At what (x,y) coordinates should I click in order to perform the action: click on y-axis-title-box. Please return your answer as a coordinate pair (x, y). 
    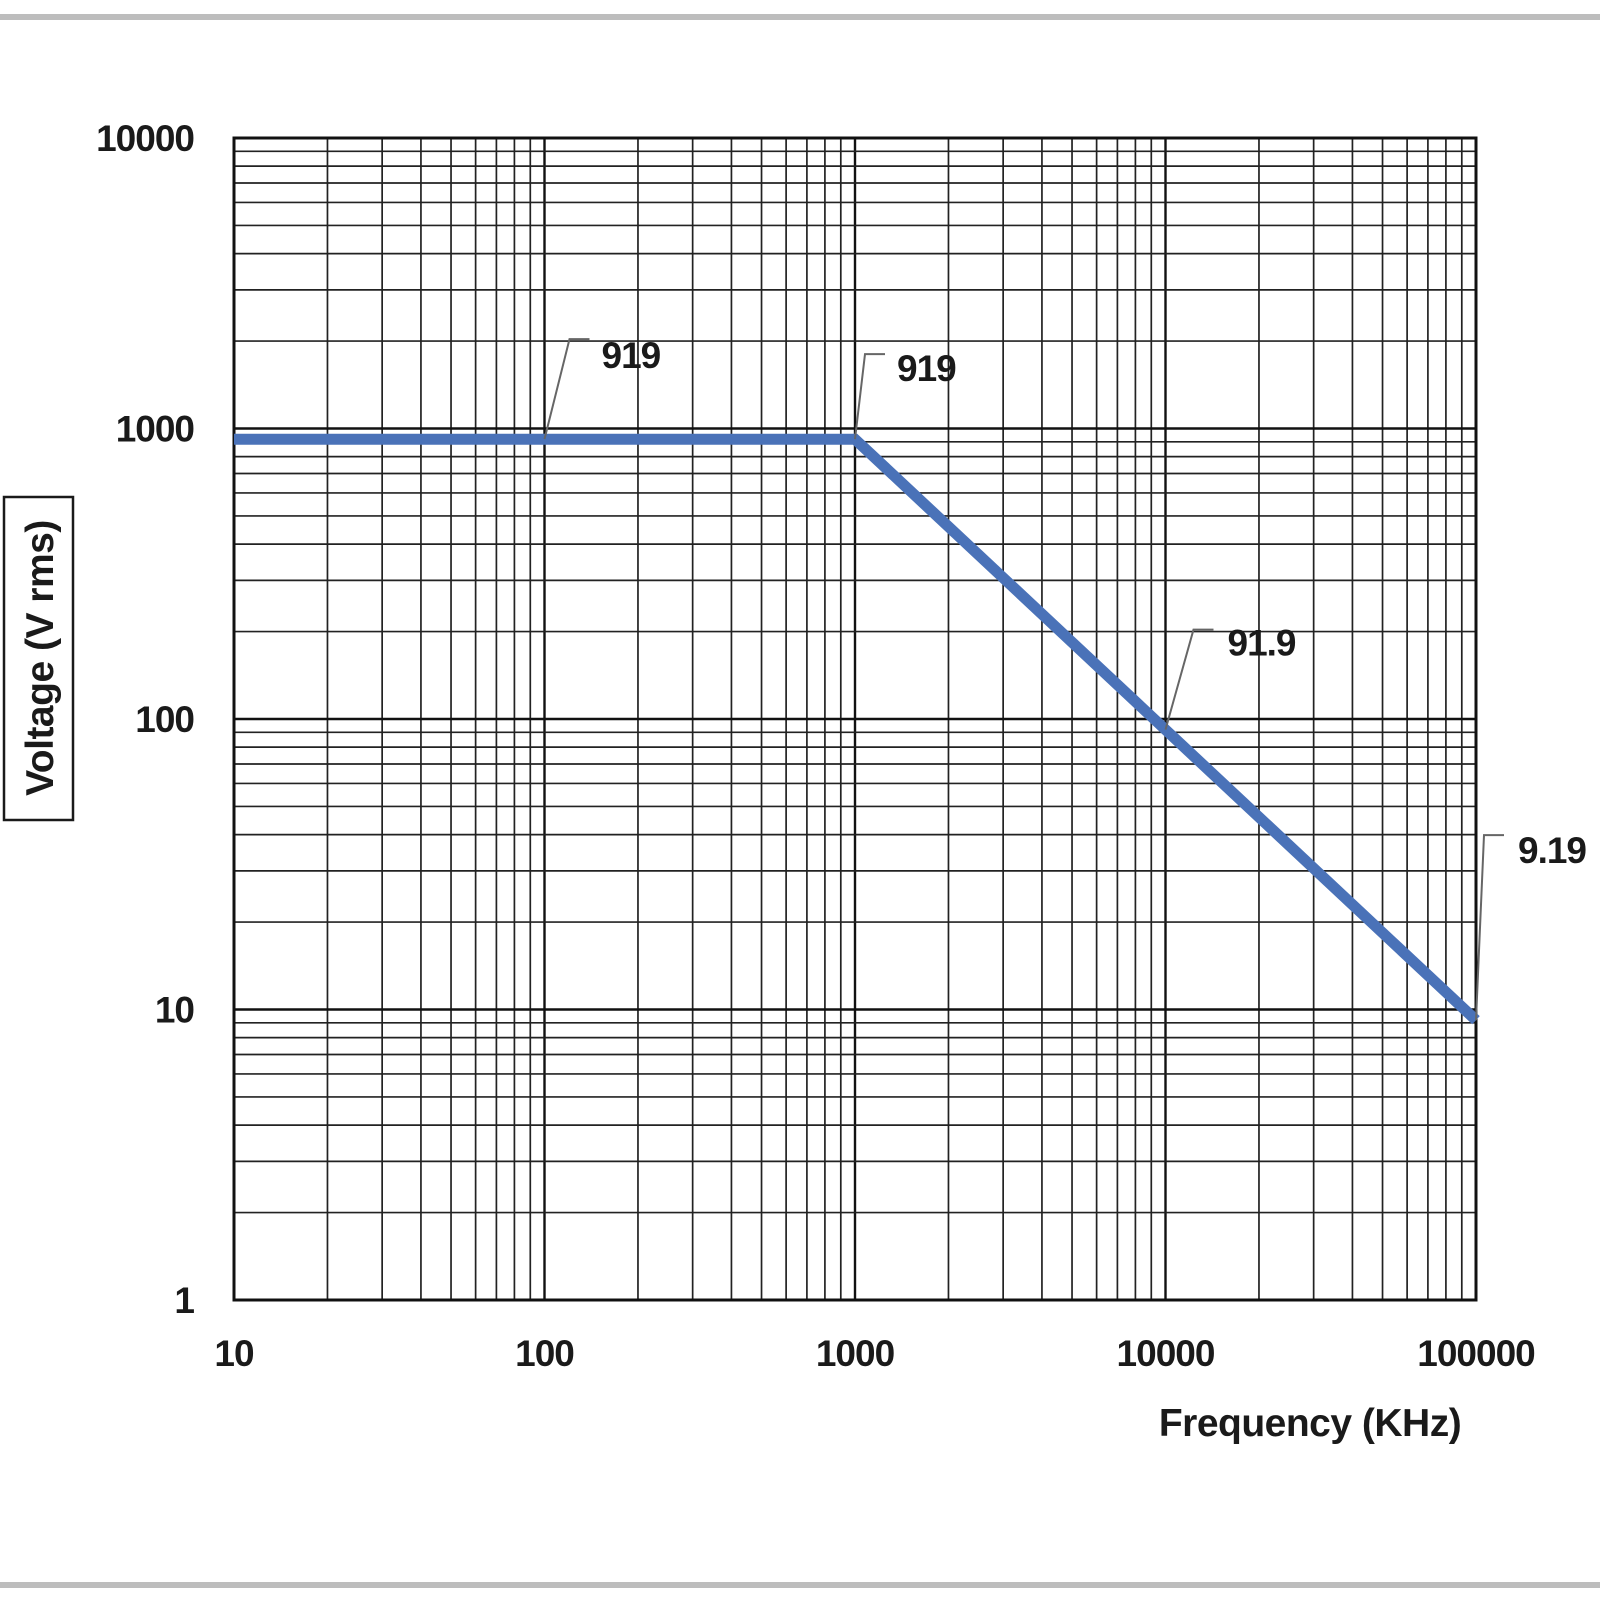
    Looking at the image, I should click on (38, 658).